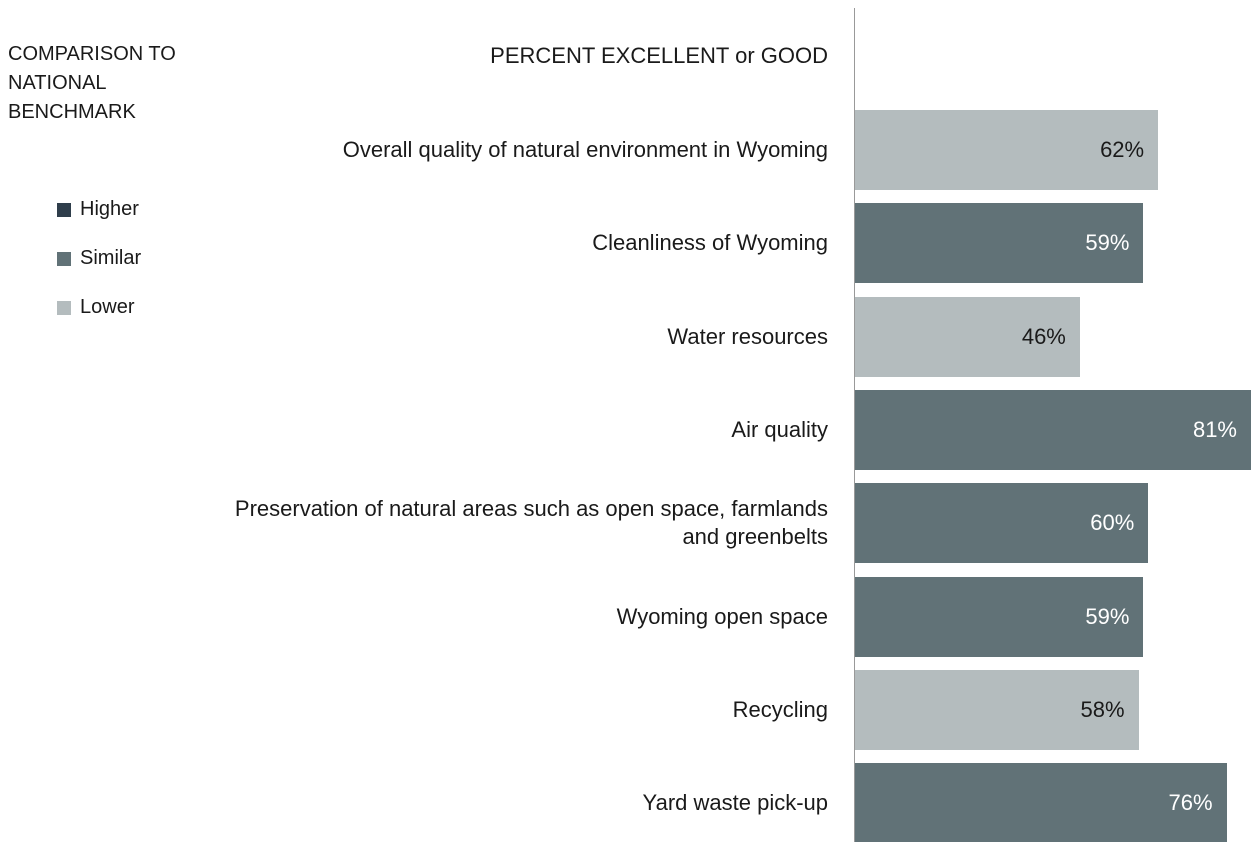 The width and height of the screenshot is (1251, 842). Describe the element at coordinates (109, 209) in the screenshot. I see `legend-label: Higher` at that location.